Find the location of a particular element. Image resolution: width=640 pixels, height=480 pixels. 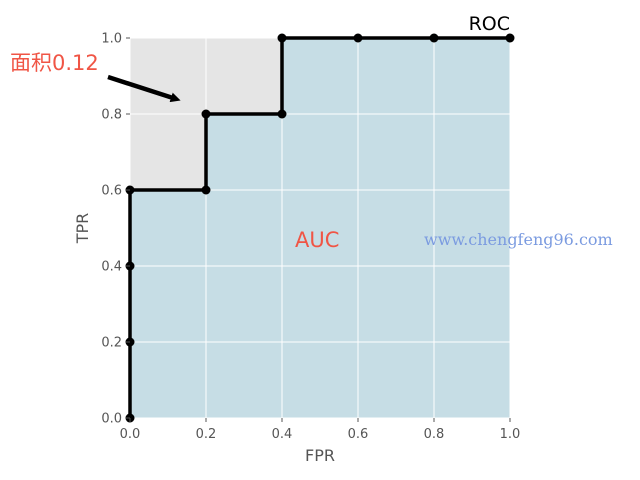

auc-label: AUC is located at coordinates (317, 240).